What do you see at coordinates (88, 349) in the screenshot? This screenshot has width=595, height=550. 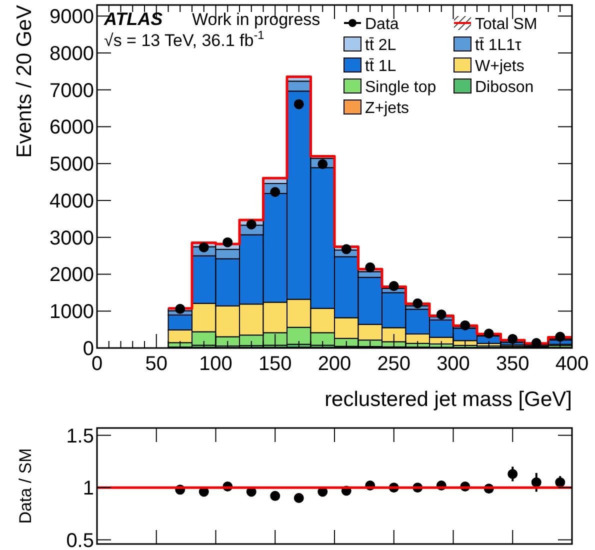 I see `y-tick-label: 0` at bounding box center [88, 349].